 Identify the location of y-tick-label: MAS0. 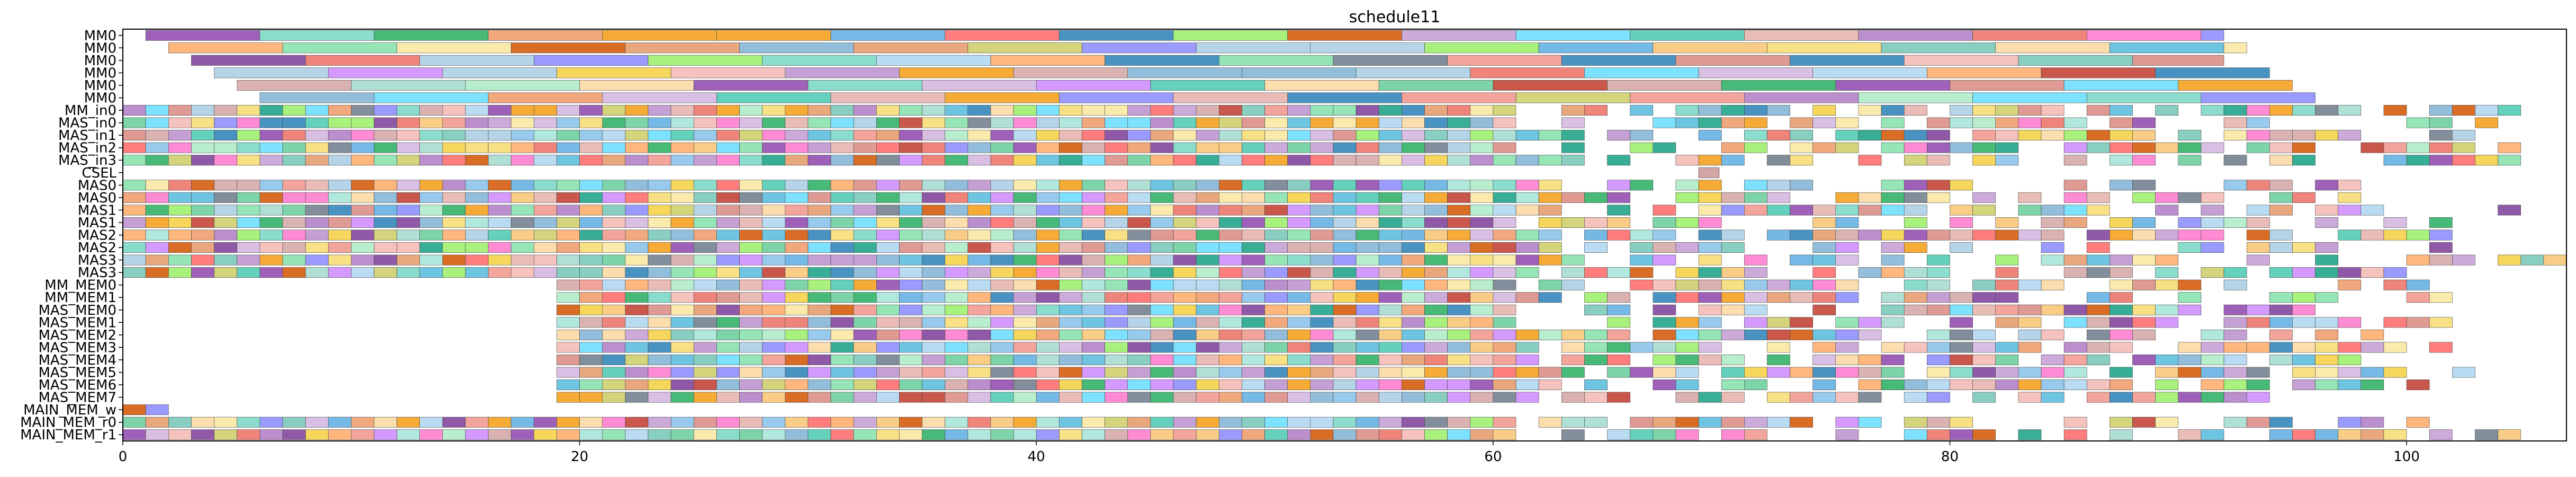
(97, 198).